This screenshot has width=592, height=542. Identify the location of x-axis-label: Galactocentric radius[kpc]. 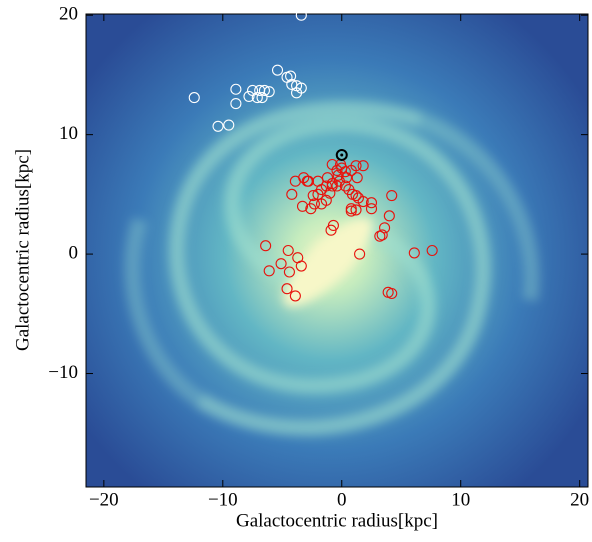
(337, 520).